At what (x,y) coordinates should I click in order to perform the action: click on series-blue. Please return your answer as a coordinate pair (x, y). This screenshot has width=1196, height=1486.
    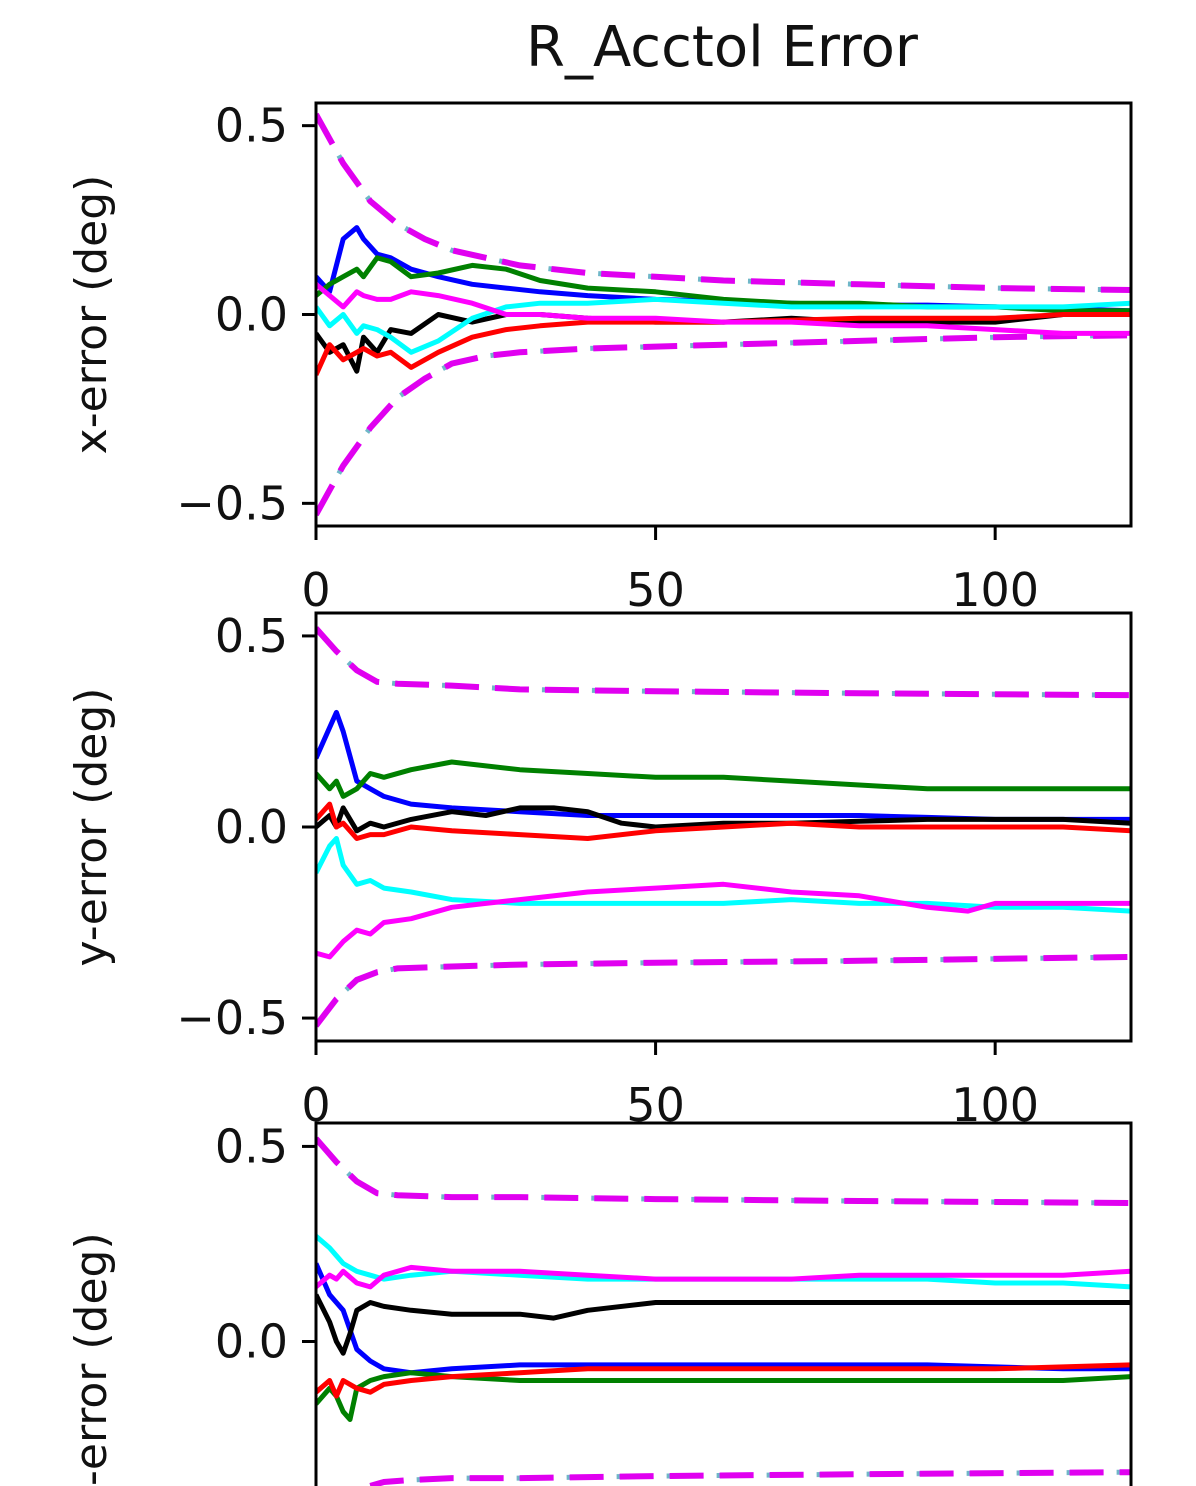
    Looking at the image, I should click on (723, 1319).